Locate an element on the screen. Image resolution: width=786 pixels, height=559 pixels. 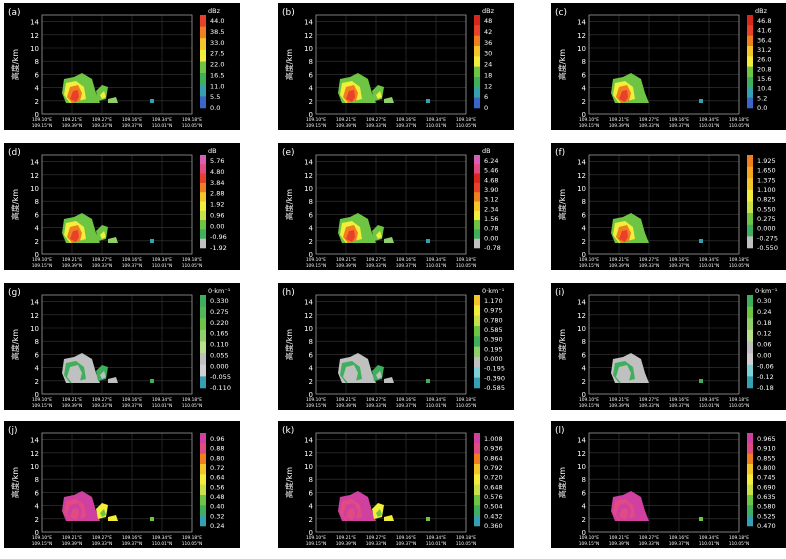
colorbar-tick-label: -0.78 is located at coordinates (492, 248).